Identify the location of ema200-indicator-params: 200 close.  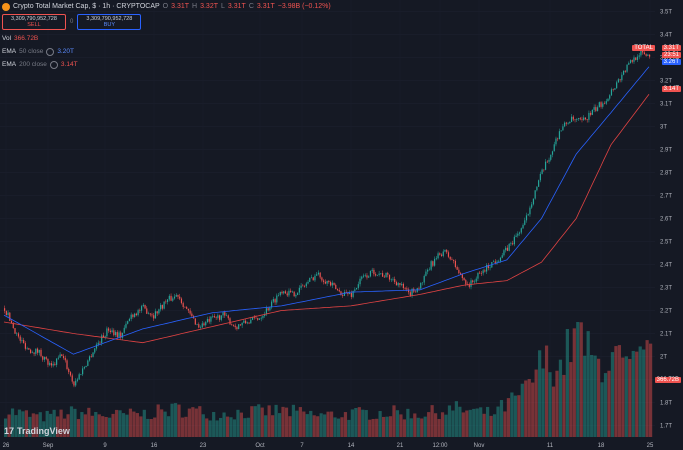
(33, 64).